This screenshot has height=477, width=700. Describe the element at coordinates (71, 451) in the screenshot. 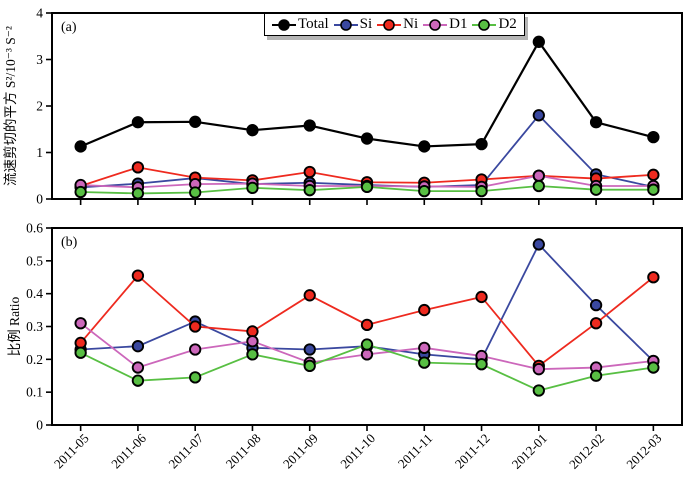

I see `x-tick-label: 2011-05` at that location.